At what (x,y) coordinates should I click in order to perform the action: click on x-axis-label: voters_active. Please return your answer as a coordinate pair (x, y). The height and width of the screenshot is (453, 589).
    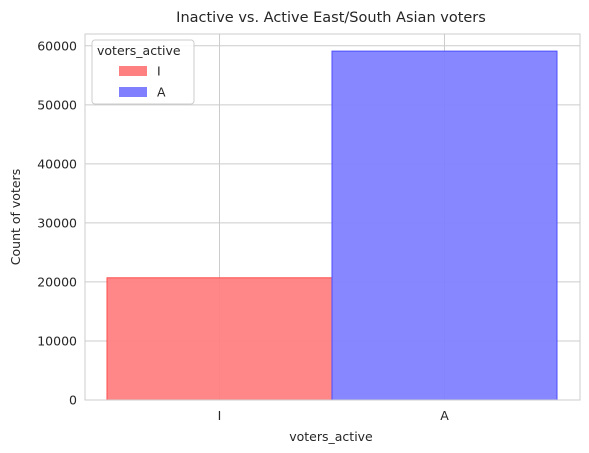
    Looking at the image, I should click on (331, 436).